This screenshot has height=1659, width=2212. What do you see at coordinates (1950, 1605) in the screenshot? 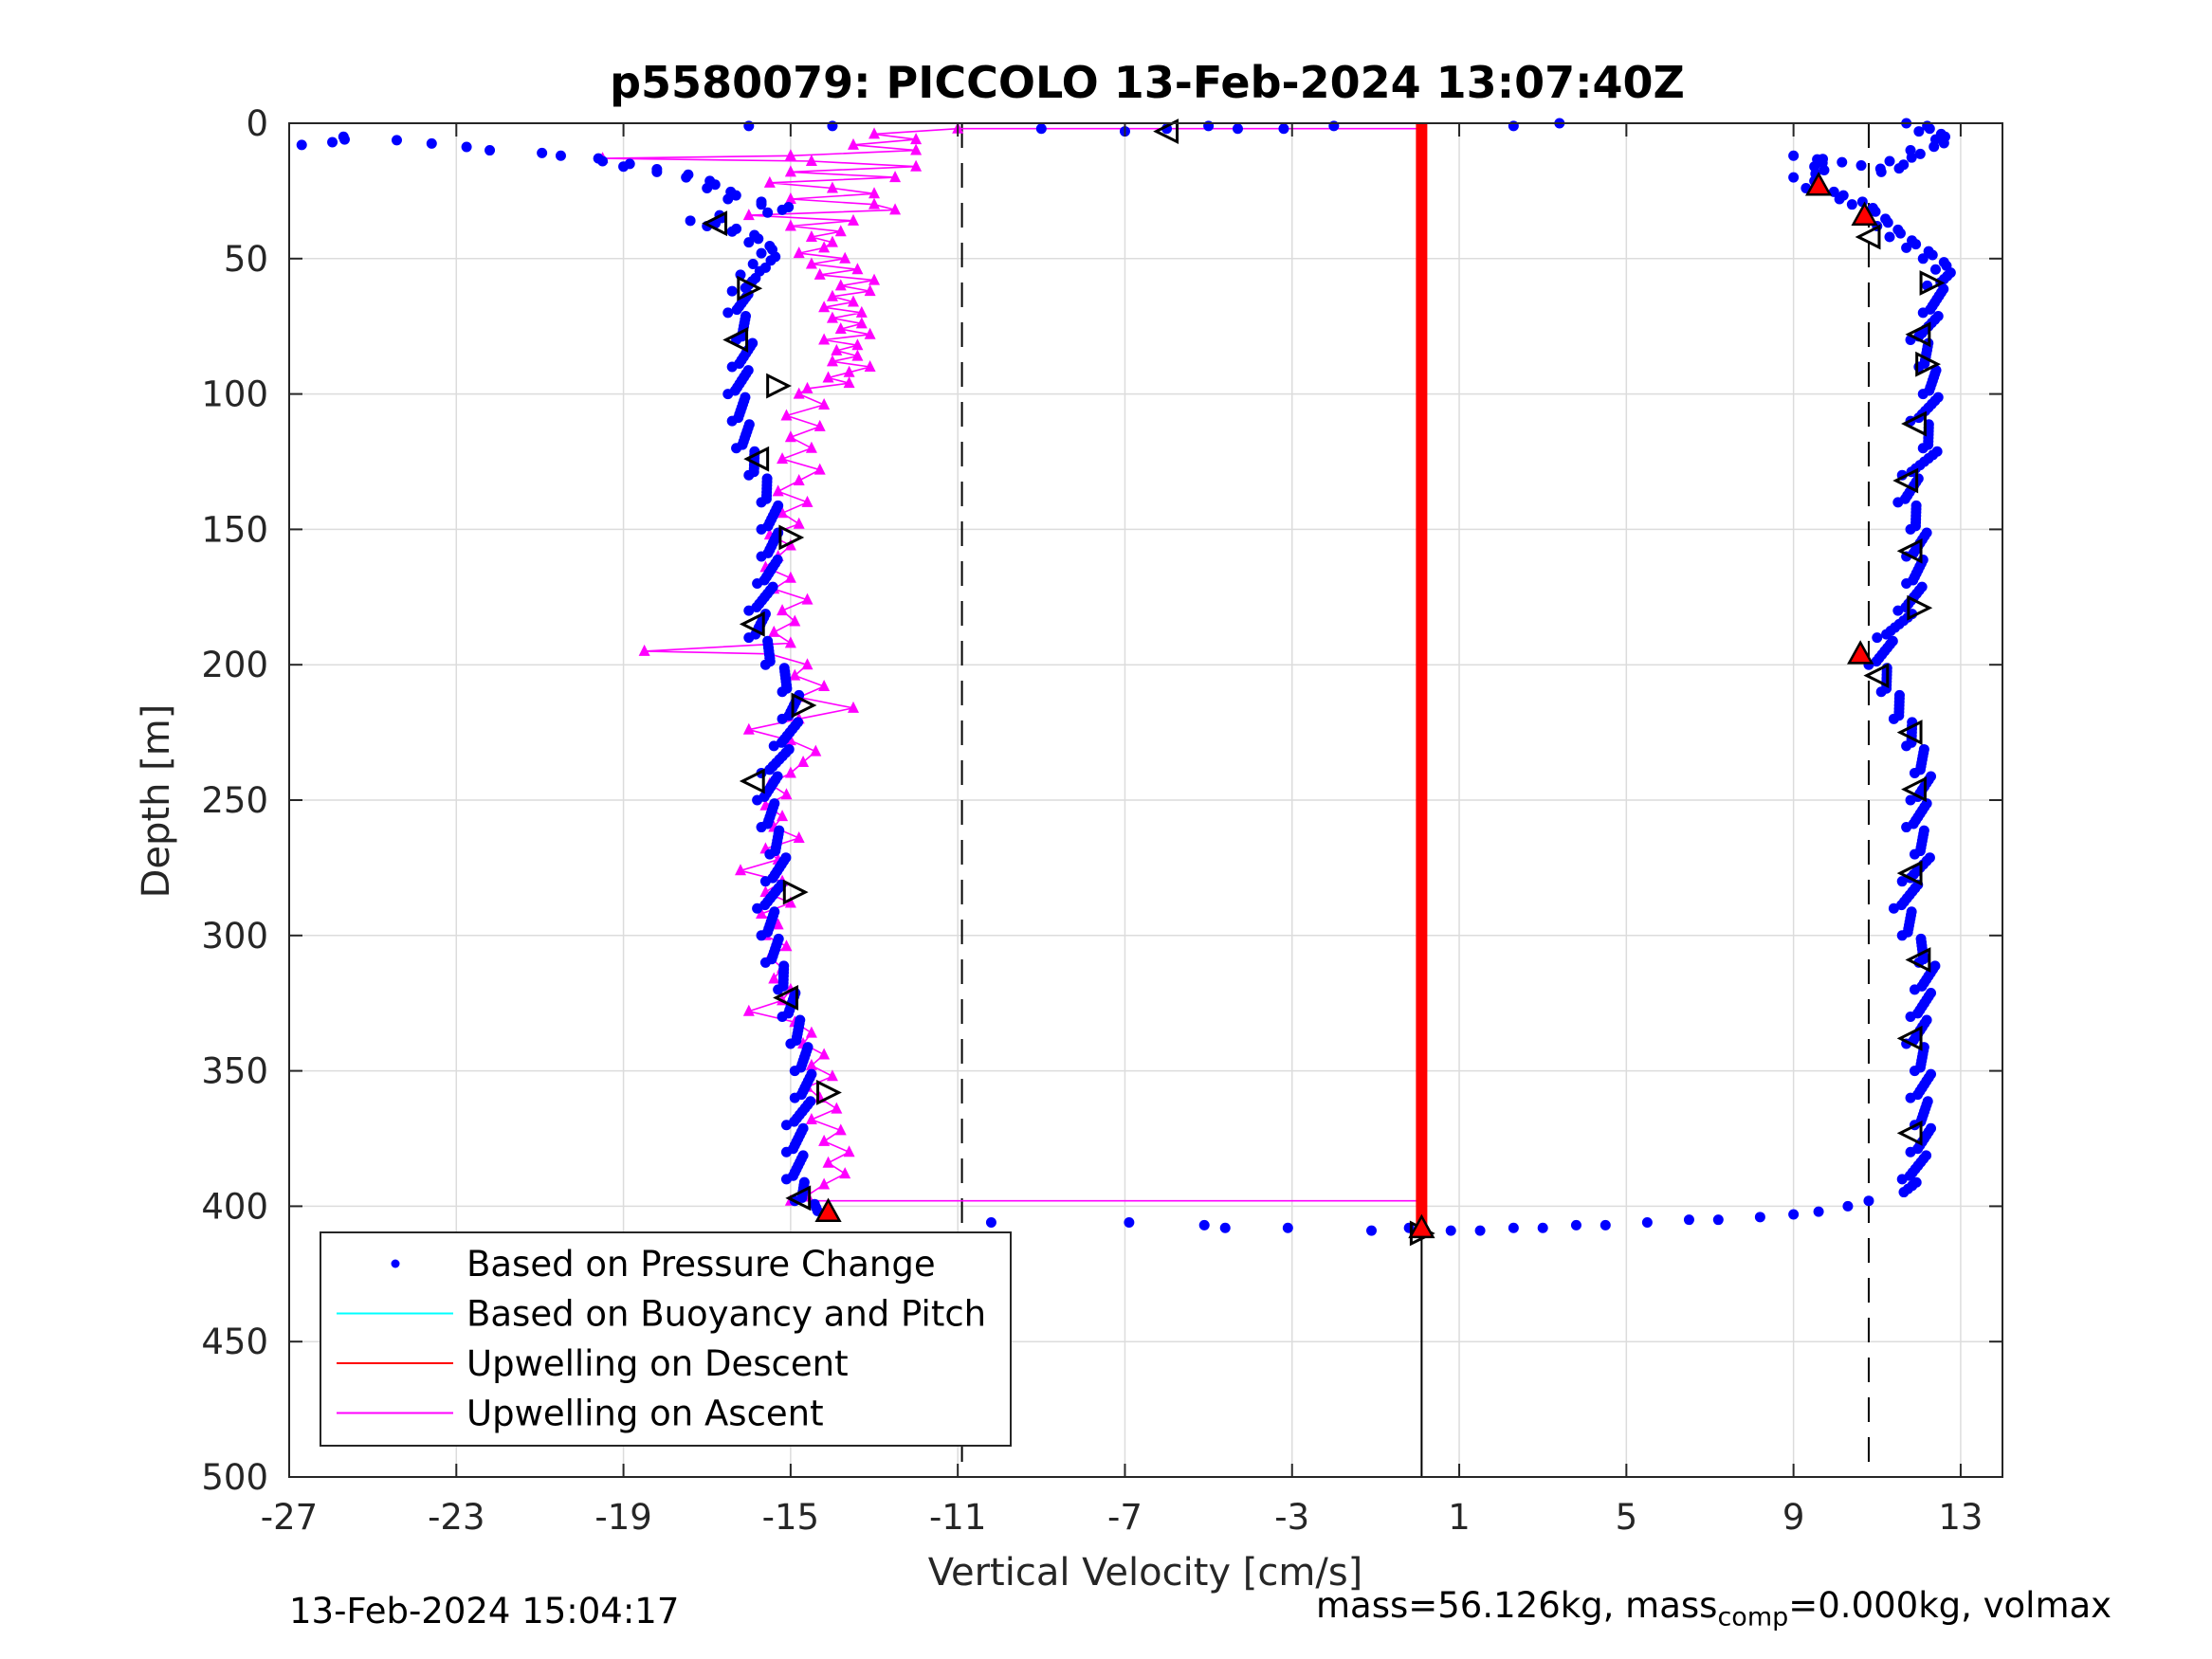
I see `footer-mass-suffix: =0.000kg, volmax` at bounding box center [1950, 1605].